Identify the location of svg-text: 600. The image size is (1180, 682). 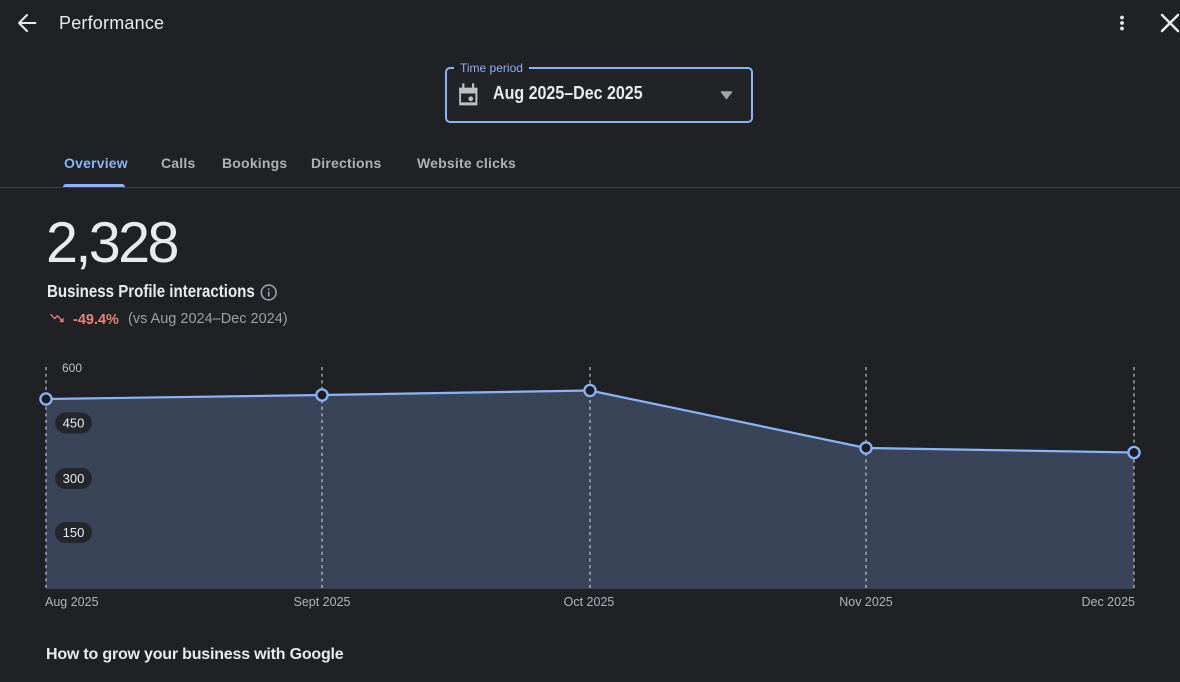
(72, 368).